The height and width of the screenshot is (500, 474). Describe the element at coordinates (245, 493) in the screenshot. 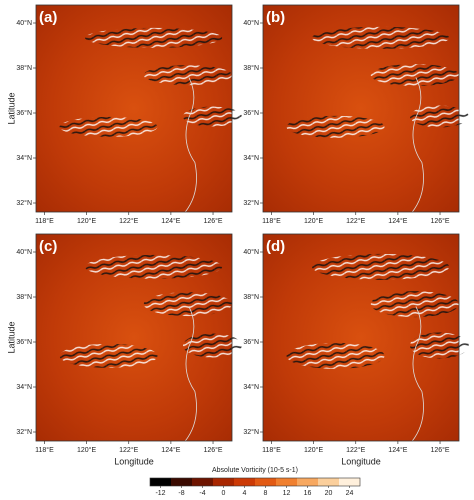

I see `colorbar-tick-label: 4` at that location.